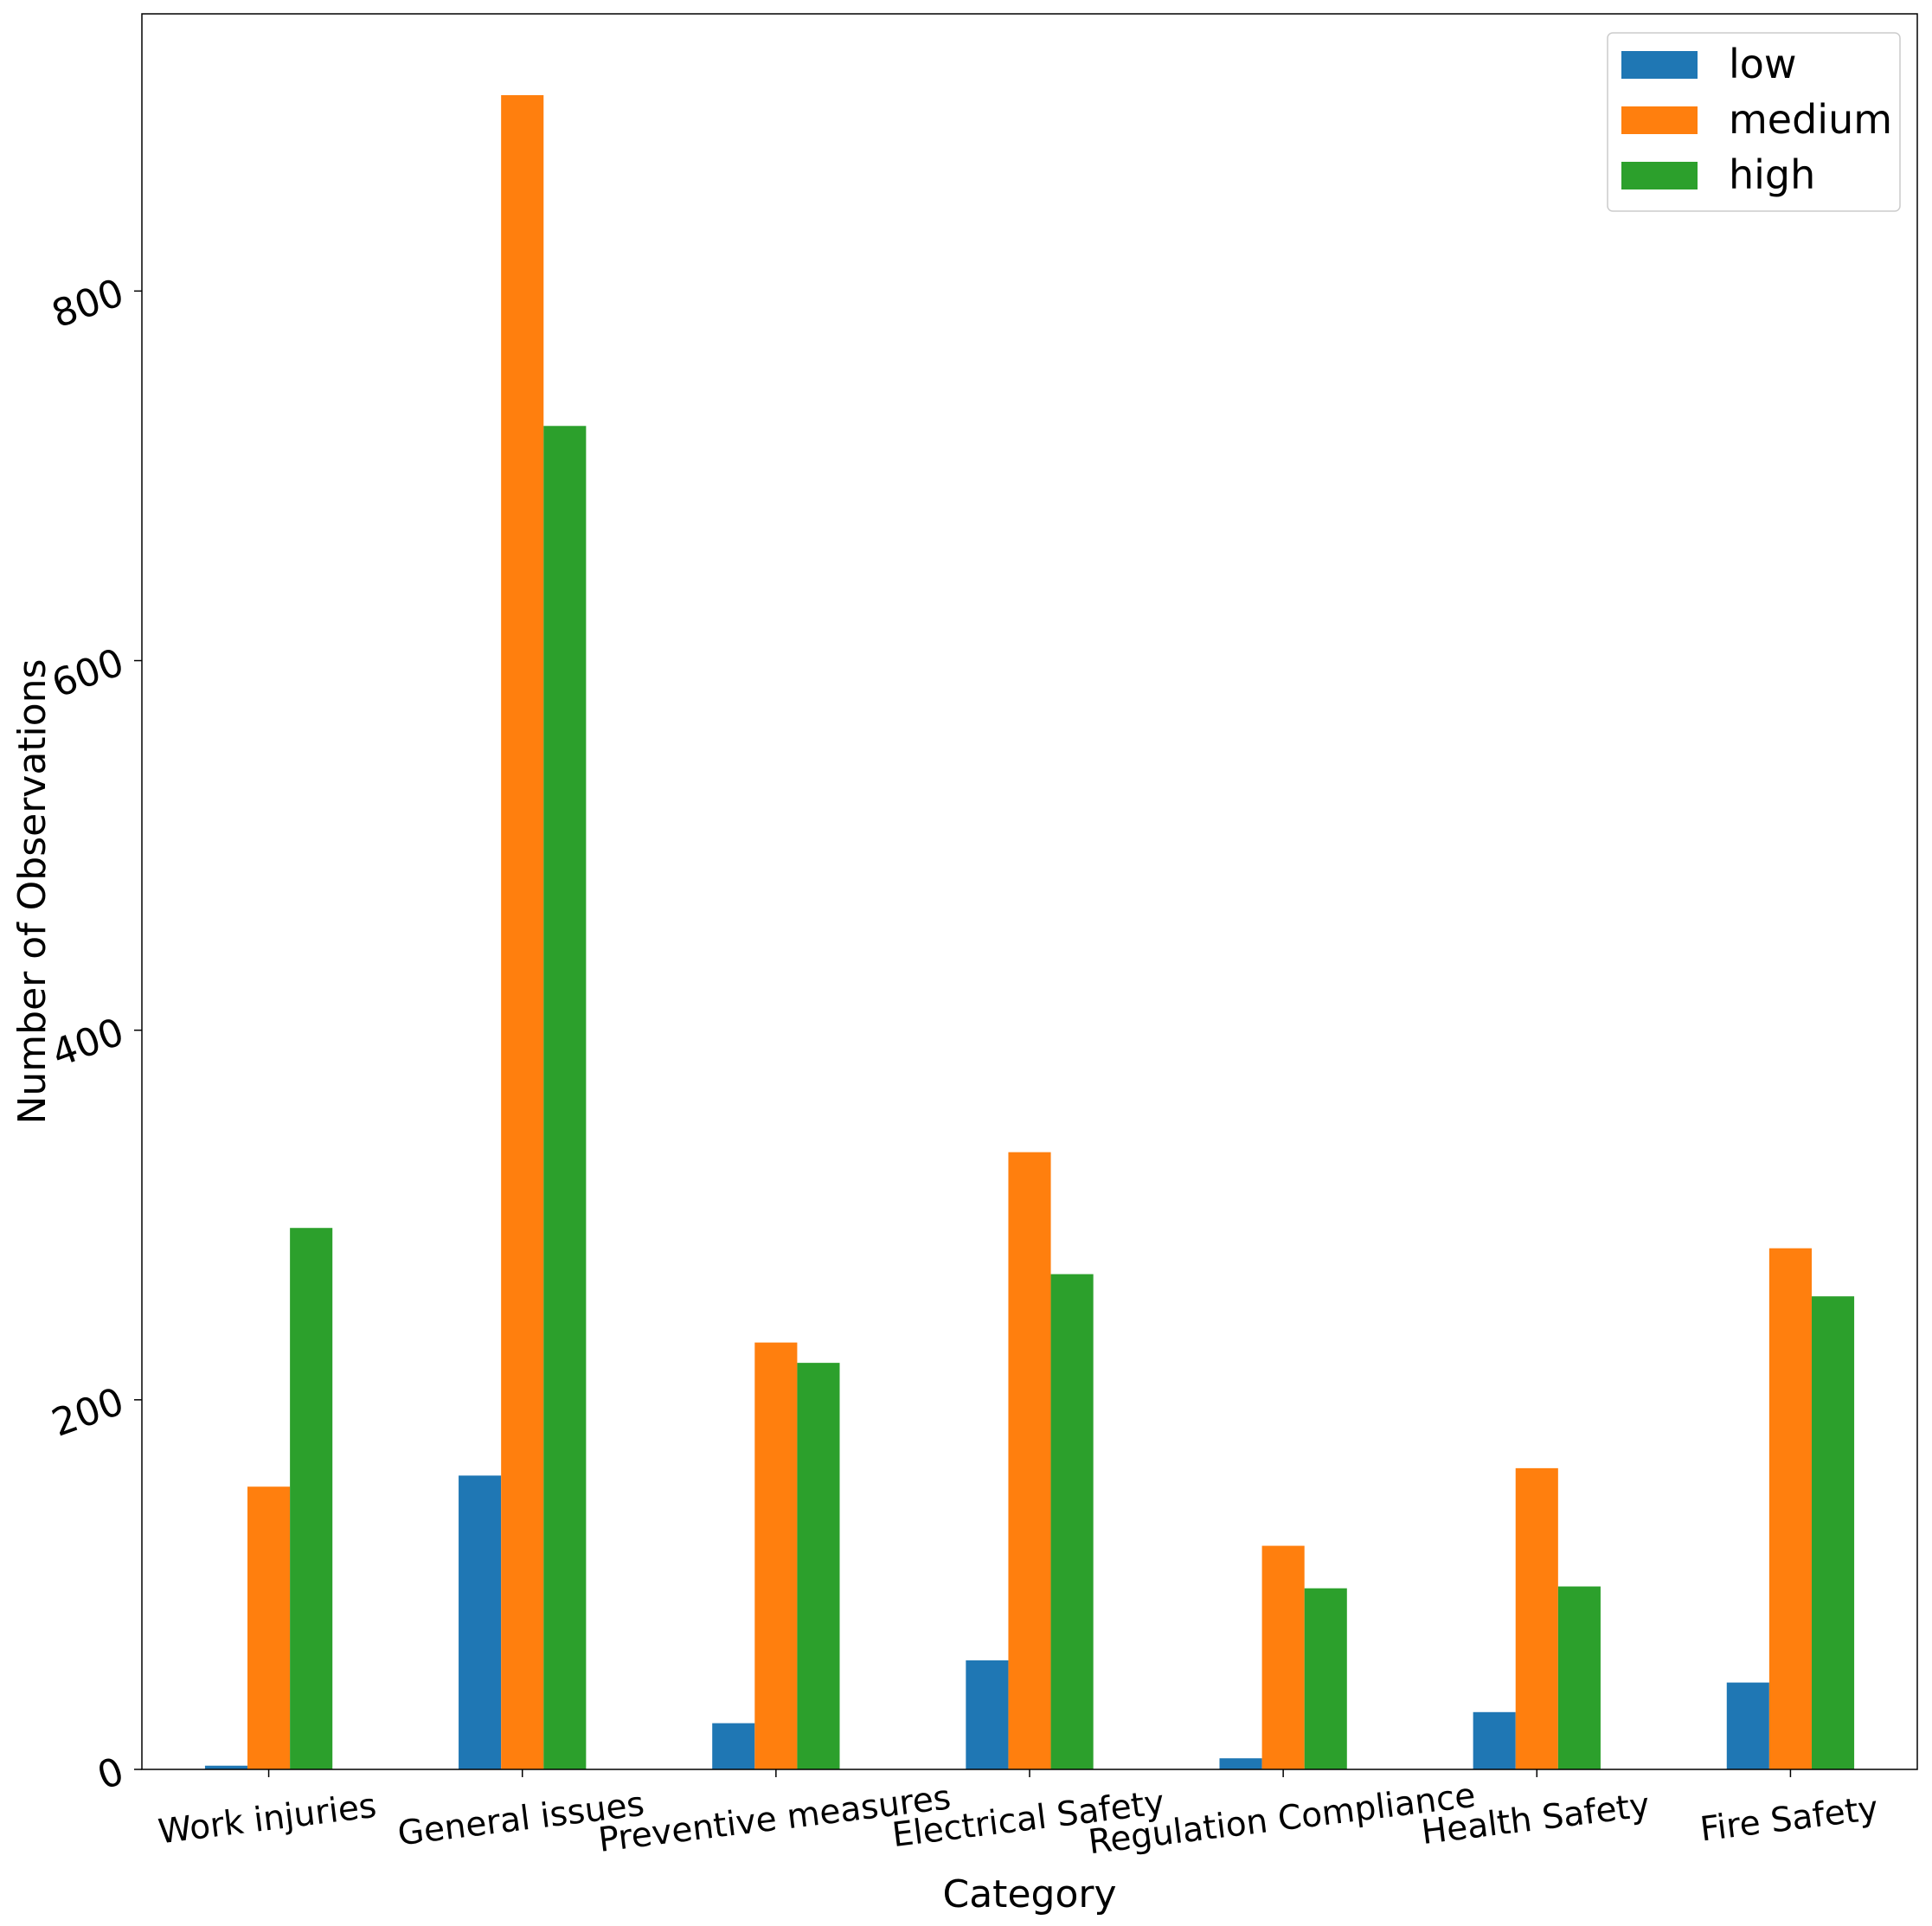  What do you see at coordinates (1659, 65) in the screenshot?
I see `legend-swatch-low` at bounding box center [1659, 65].